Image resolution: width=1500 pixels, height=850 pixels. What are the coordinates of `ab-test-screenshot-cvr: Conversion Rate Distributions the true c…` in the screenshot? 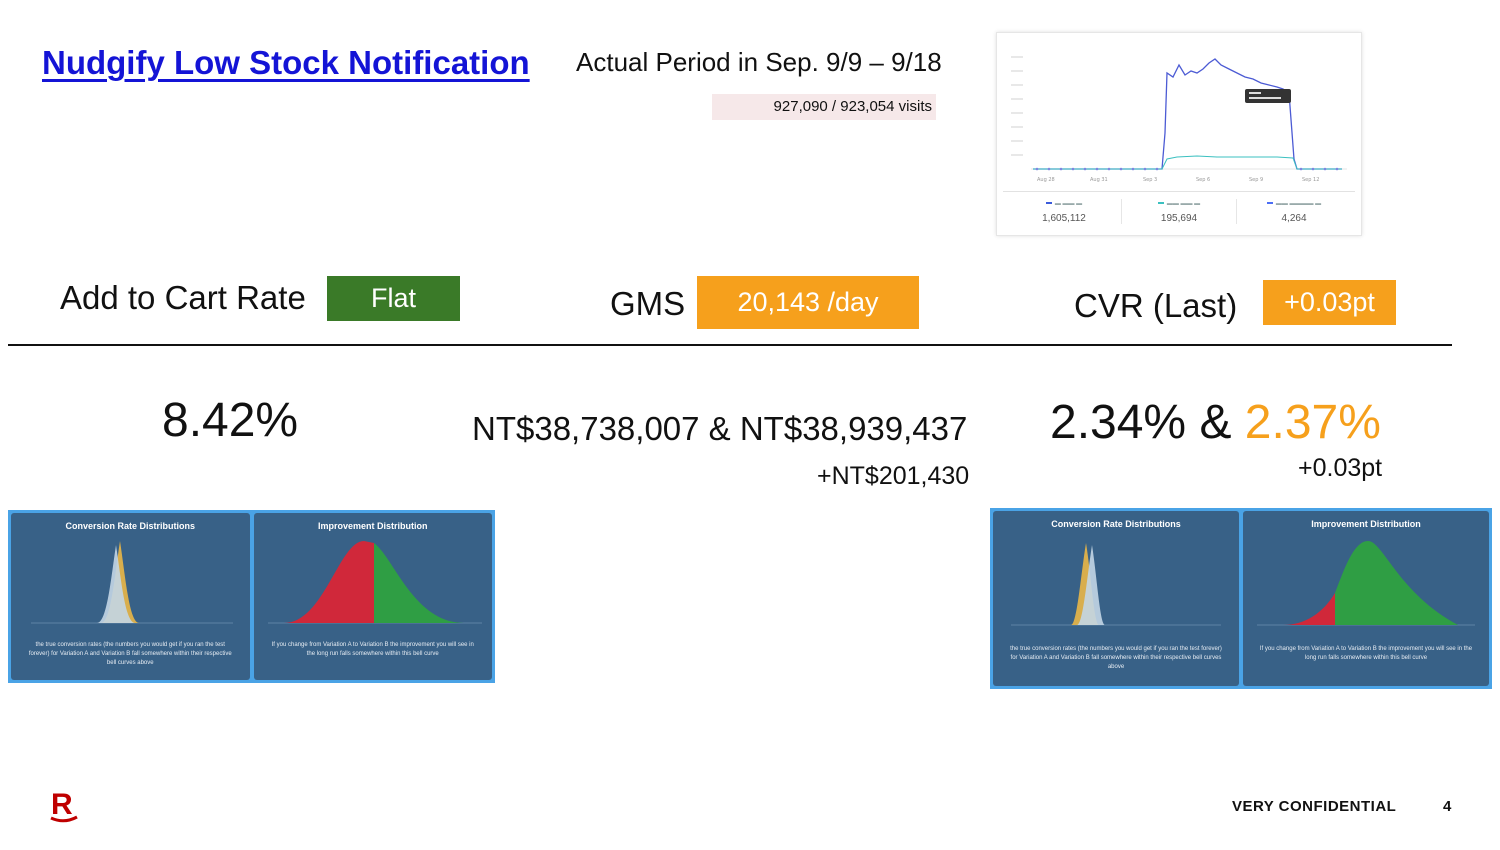 It's located at (1241, 598).